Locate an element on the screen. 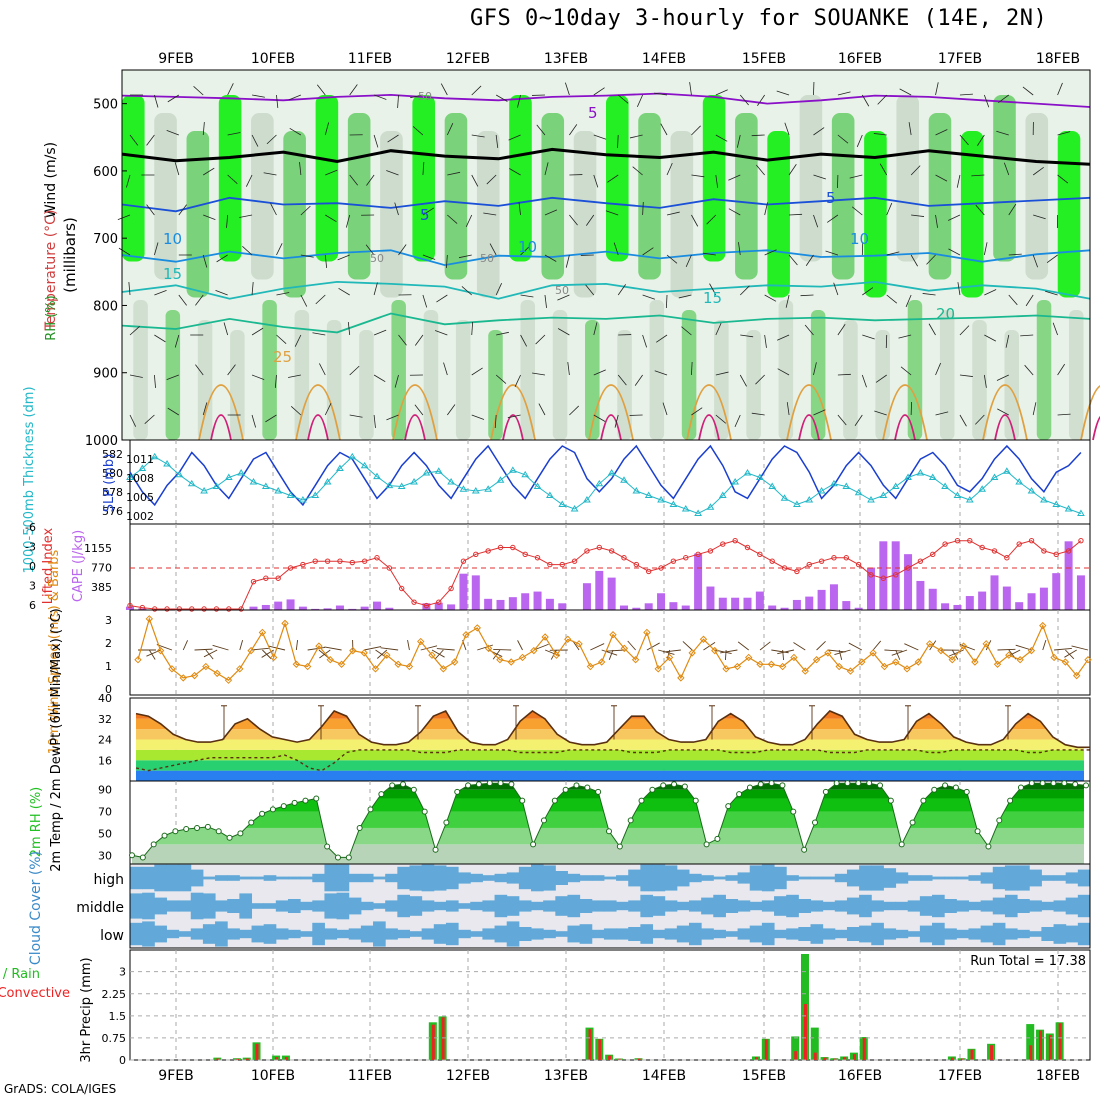 The image size is (1100, 1100). pressure-tick: 900 is located at coordinates (105, 374).